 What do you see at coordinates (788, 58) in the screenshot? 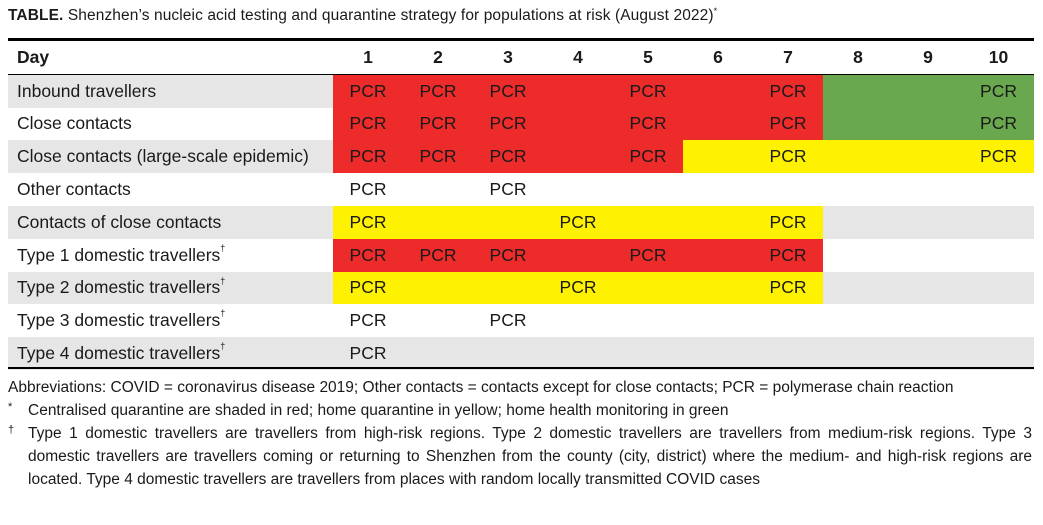
I see `header-day-7: 7` at bounding box center [788, 58].